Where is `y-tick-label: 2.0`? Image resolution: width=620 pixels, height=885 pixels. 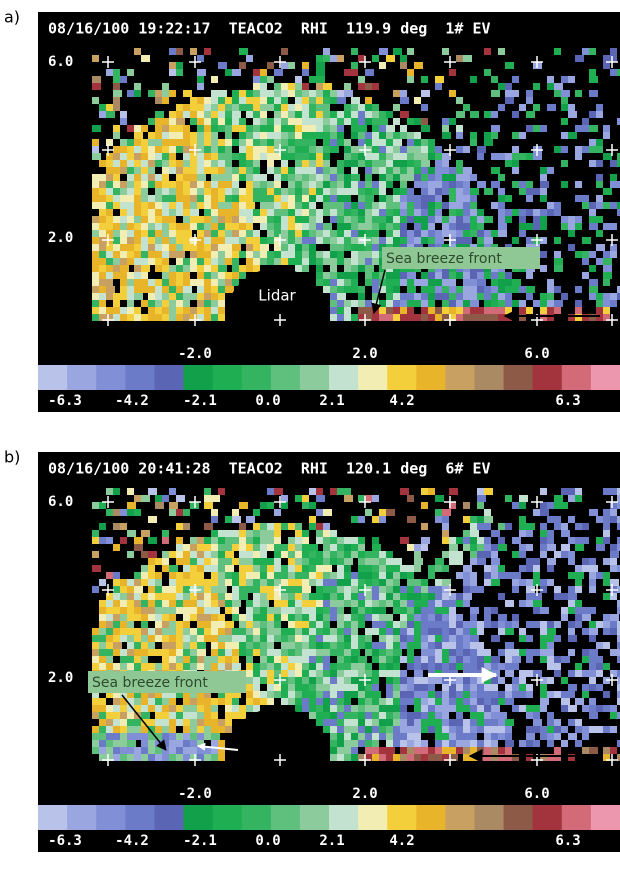
y-tick-label: 2.0 is located at coordinates (60, 238).